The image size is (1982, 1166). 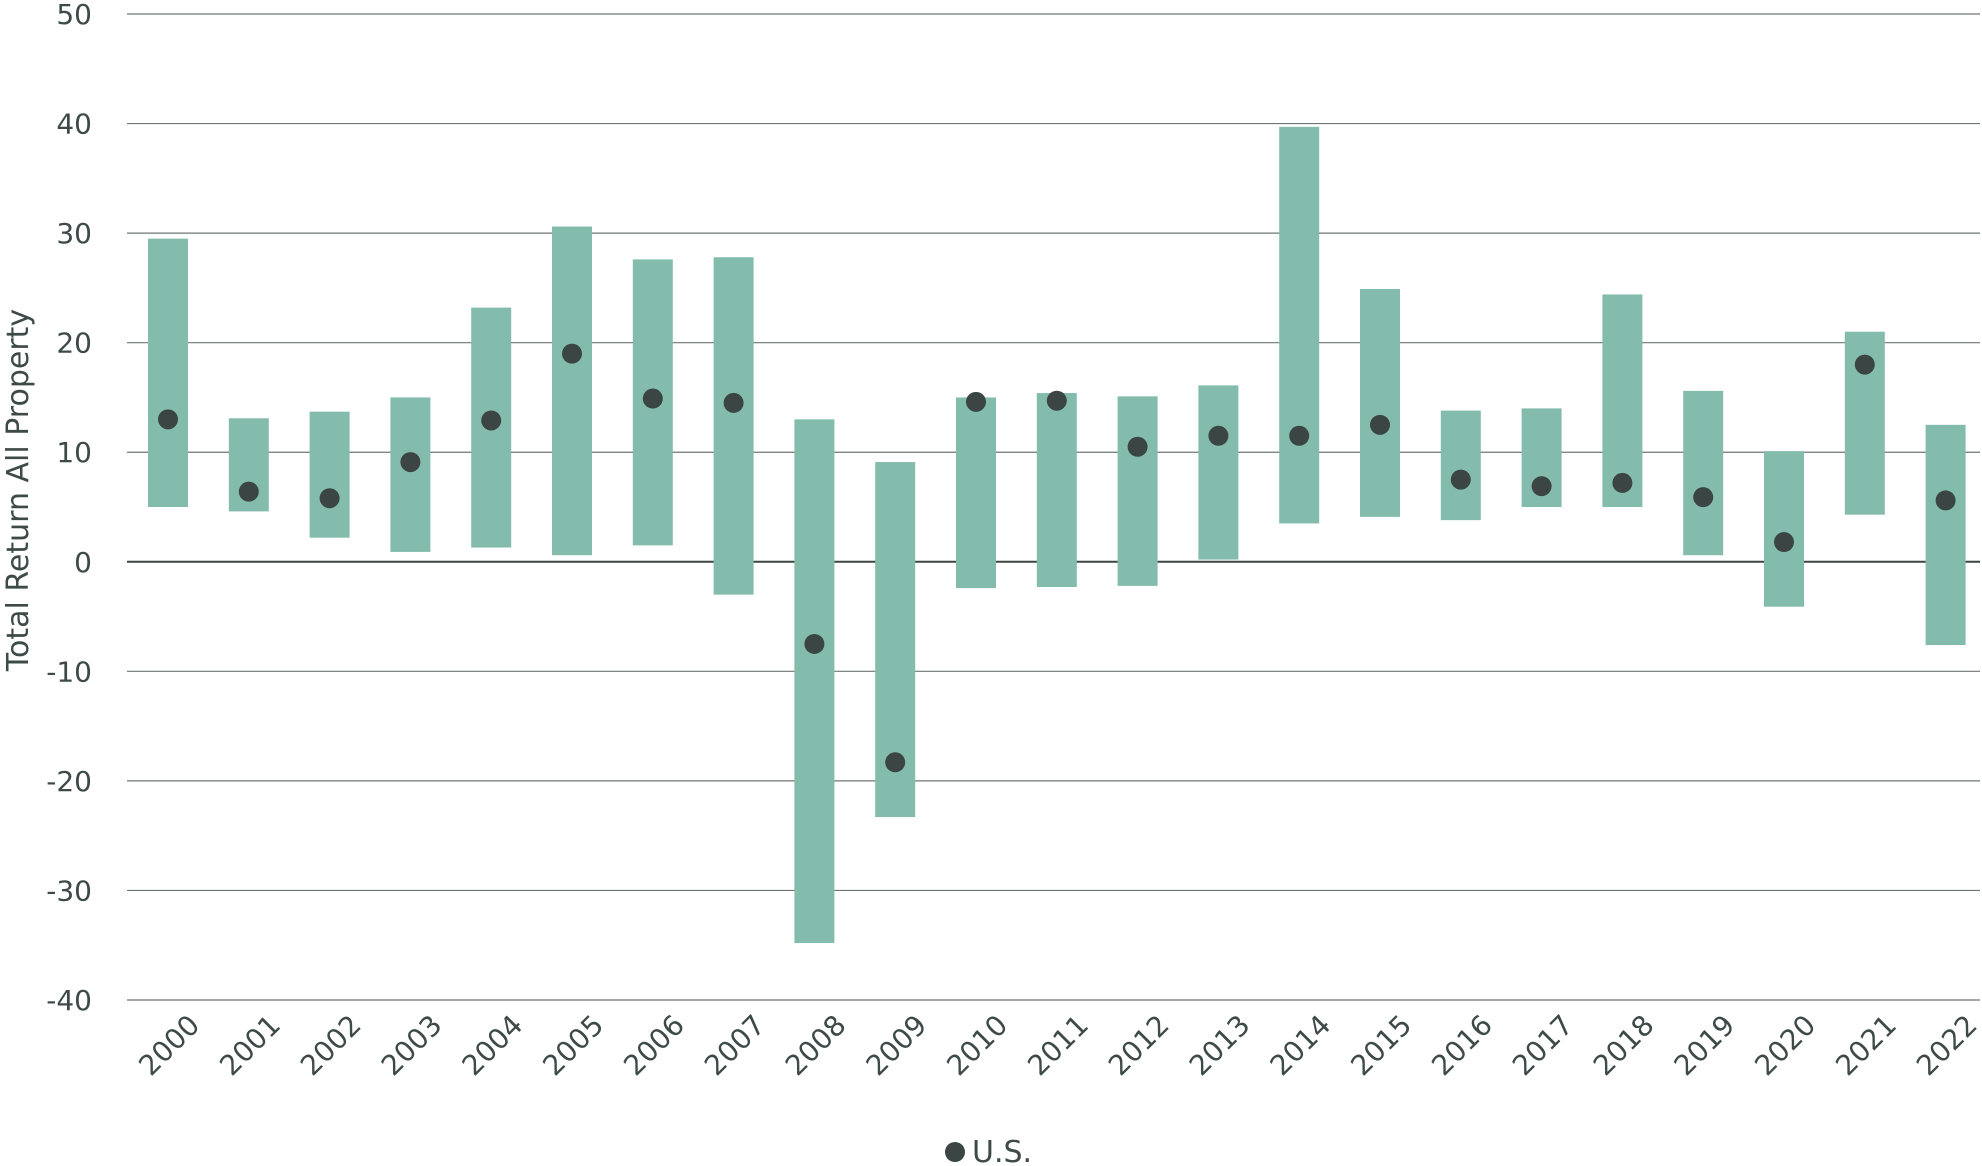 What do you see at coordinates (69, 508) in the screenshot?
I see `y-axis-ticks: 50 40 30 20 10 0 -10 -20 -30 -40` at bounding box center [69, 508].